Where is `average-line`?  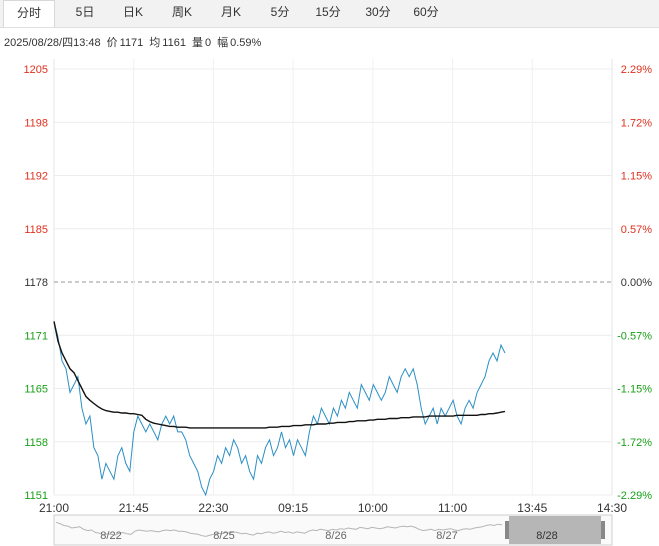
average-line is located at coordinates (279, 375).